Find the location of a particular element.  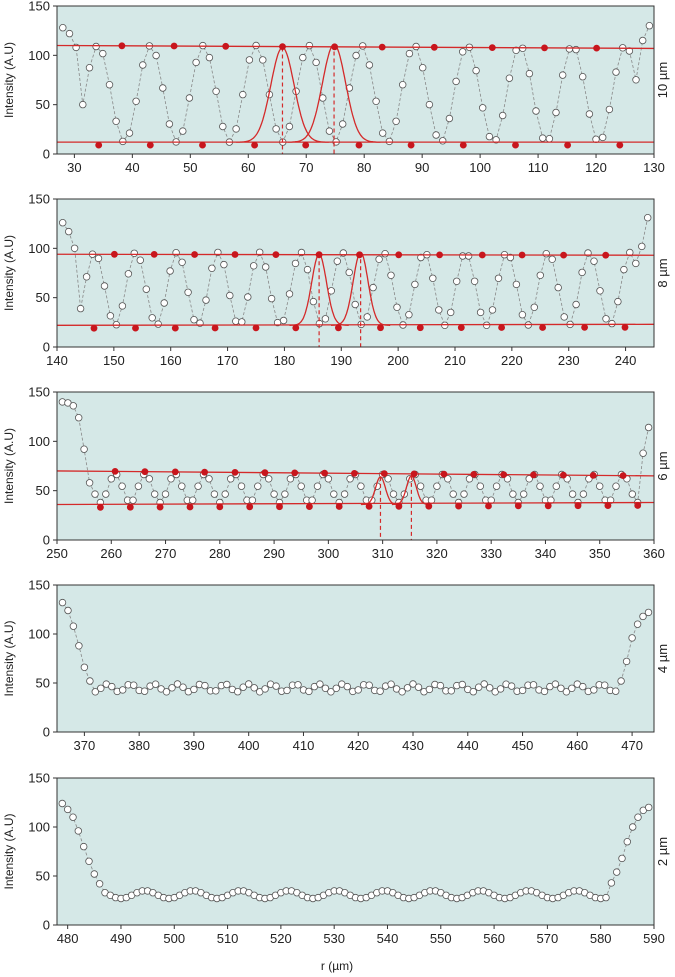

x-tick-label: 100 is located at coordinates (480, 167).